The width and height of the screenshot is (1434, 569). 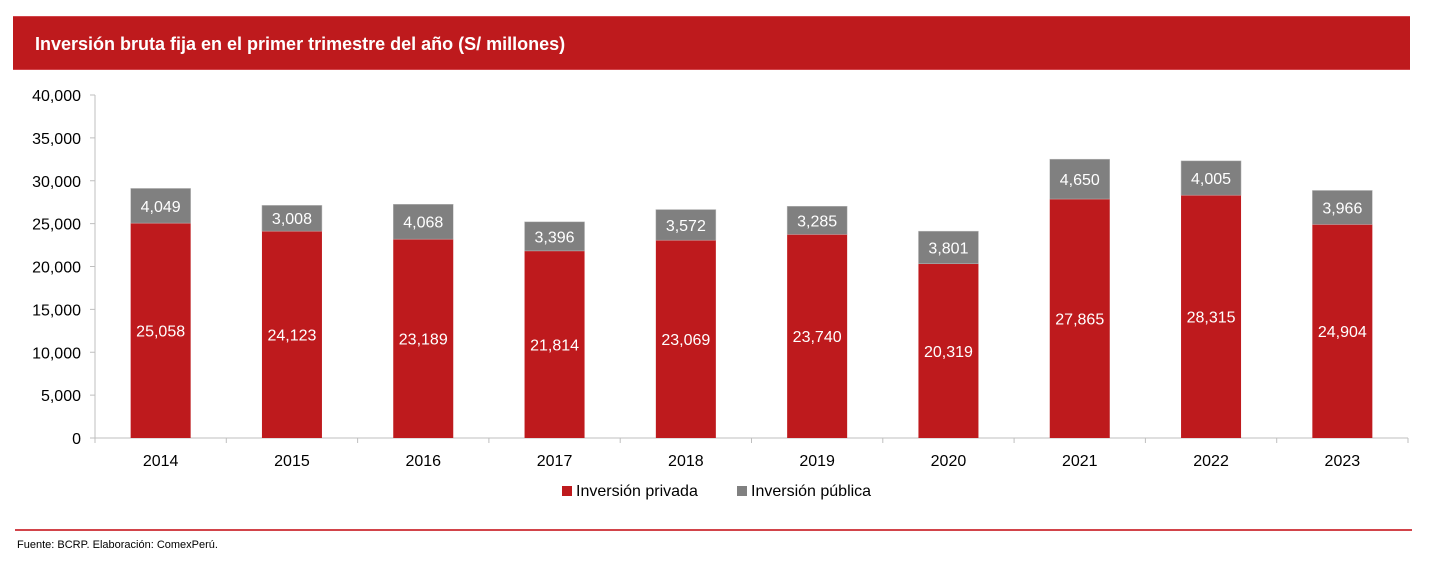 I want to click on legend-label-publica: Inversión pública, so click(x=811, y=491).